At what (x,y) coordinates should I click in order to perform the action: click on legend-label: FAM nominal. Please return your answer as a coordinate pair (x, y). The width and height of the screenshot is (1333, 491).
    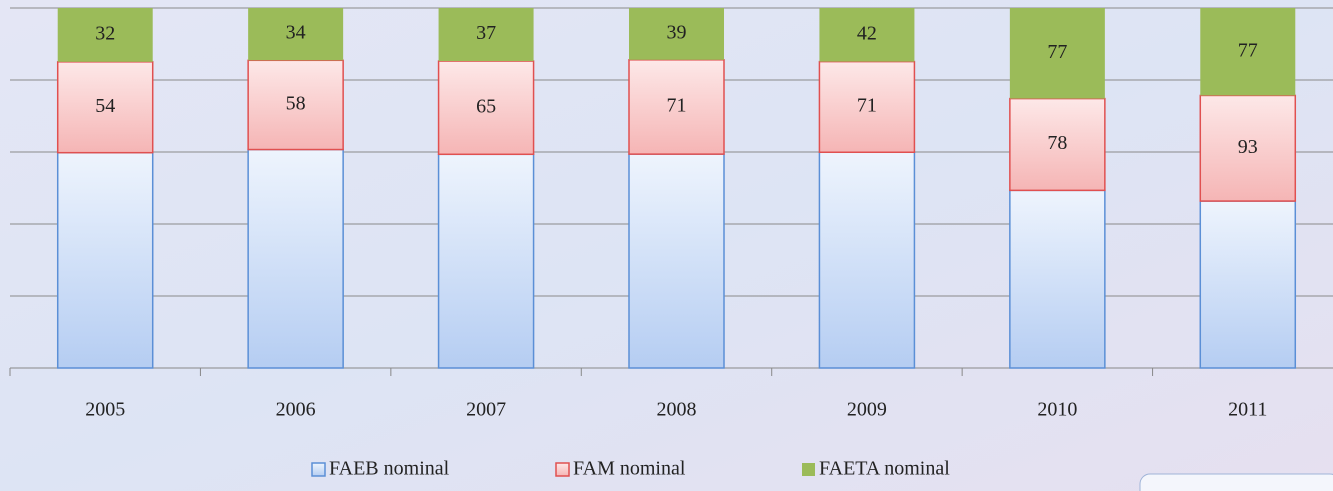
    Looking at the image, I should click on (629, 469).